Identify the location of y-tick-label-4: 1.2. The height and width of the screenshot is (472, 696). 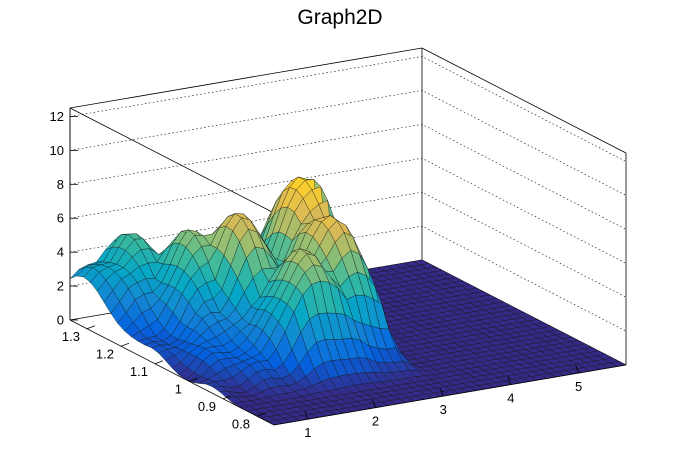
(105, 353).